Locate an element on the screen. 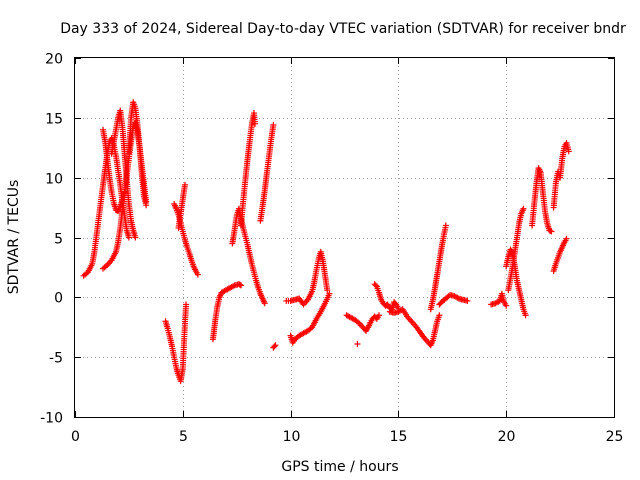 Image resolution: width=640 pixels, height=480 pixels. x-tick-label: 10 is located at coordinates (292, 437).